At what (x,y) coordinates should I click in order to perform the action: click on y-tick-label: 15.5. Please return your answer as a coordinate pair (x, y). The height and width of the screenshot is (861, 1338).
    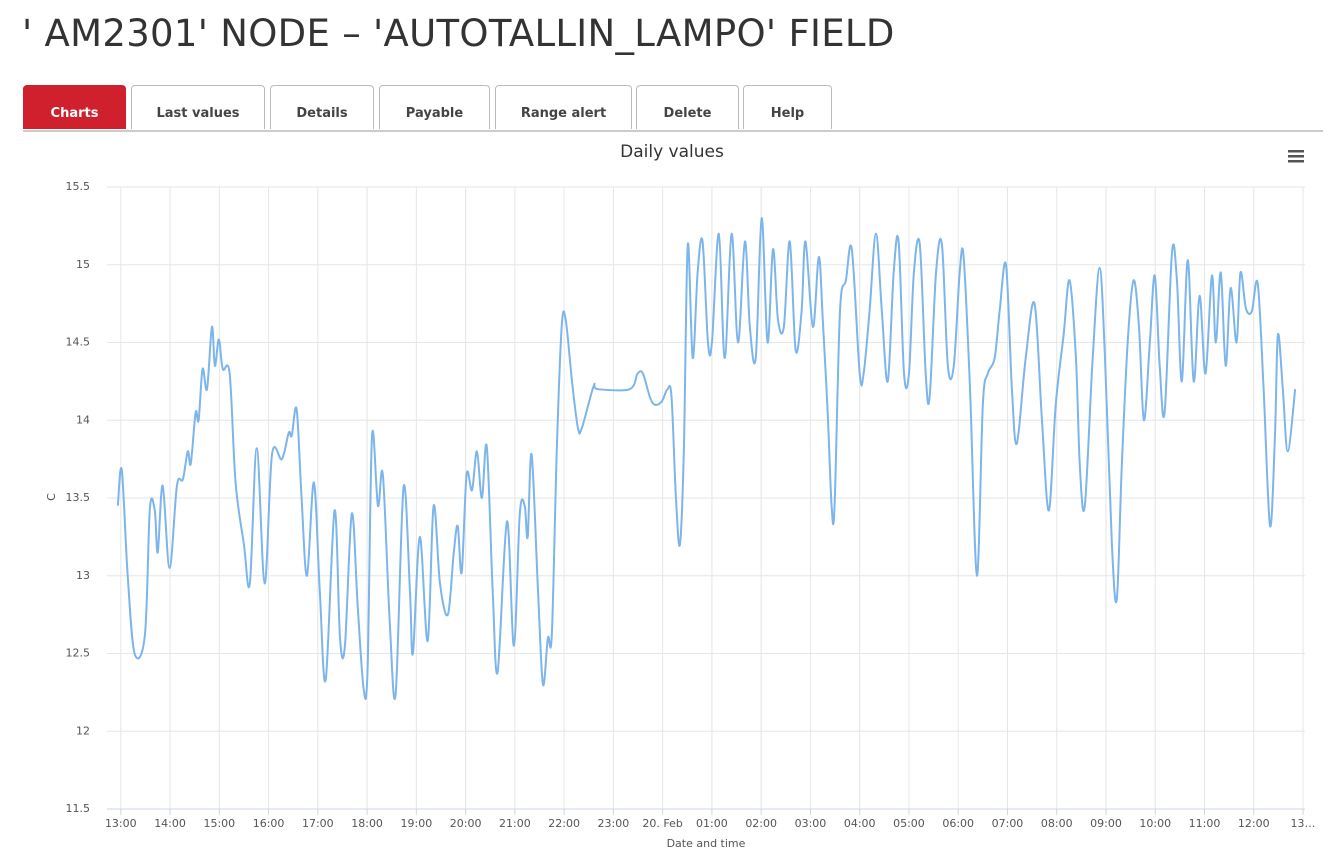
    Looking at the image, I should click on (78, 186).